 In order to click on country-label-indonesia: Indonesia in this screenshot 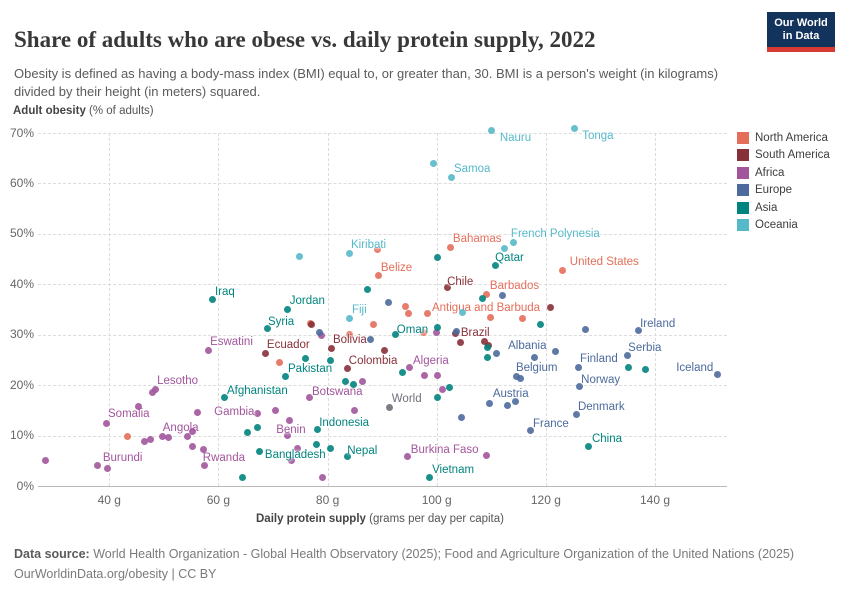, I will do `click(344, 422)`.